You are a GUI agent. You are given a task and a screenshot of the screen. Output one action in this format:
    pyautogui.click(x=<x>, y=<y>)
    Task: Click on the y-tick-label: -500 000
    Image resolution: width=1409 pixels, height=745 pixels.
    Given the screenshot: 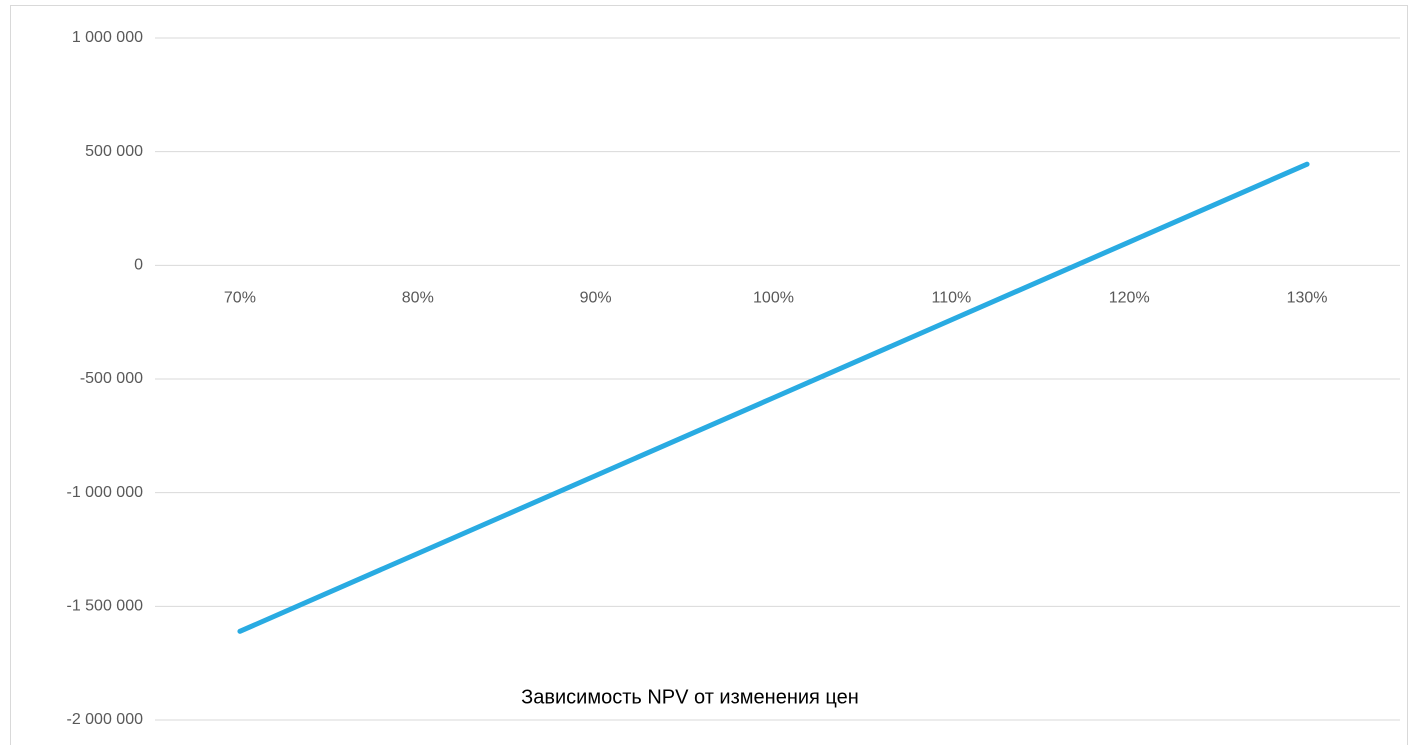 What is the action you would take?
    pyautogui.click(x=111, y=378)
    